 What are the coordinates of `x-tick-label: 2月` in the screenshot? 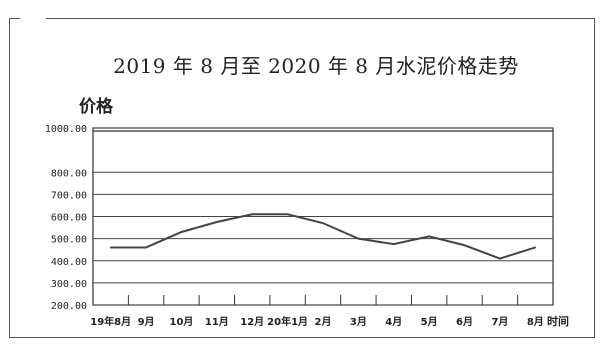 It's located at (323, 322).